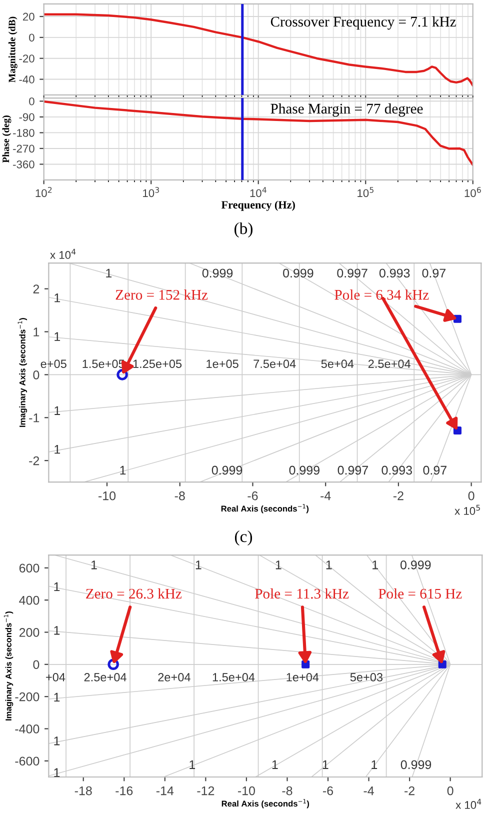 The image size is (487, 823). Describe the element at coordinates (27, 697) in the screenshot. I see `y-tick-label: -200` at that location.